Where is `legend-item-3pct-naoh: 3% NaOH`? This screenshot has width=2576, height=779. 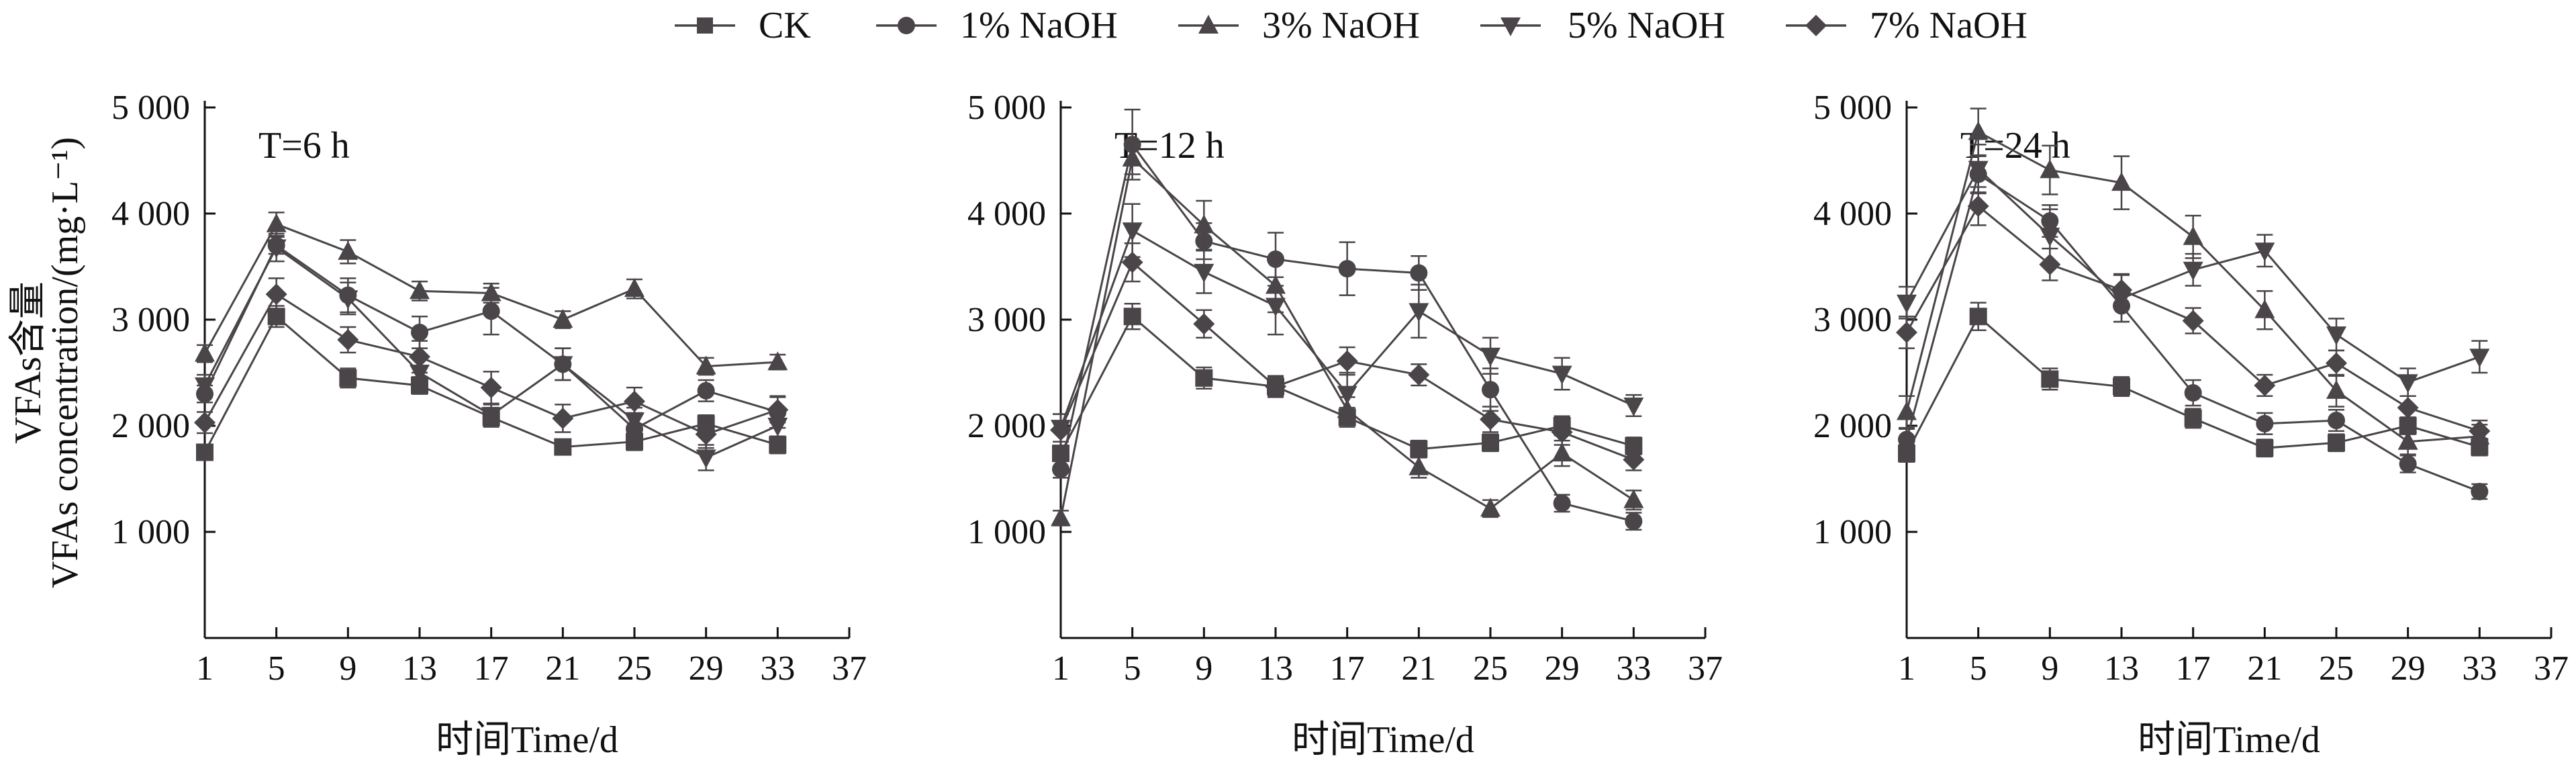 legend-item-3pct-naoh: 3% NaOH is located at coordinates (1299, 25).